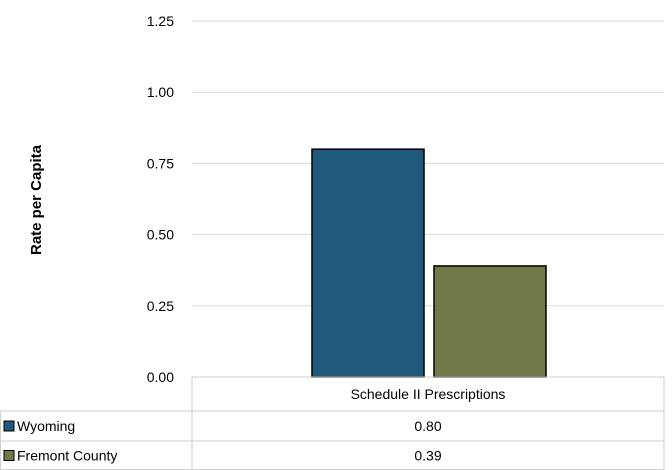 This screenshot has width=672, height=470. I want to click on bar-fremont-county, so click(490, 321).